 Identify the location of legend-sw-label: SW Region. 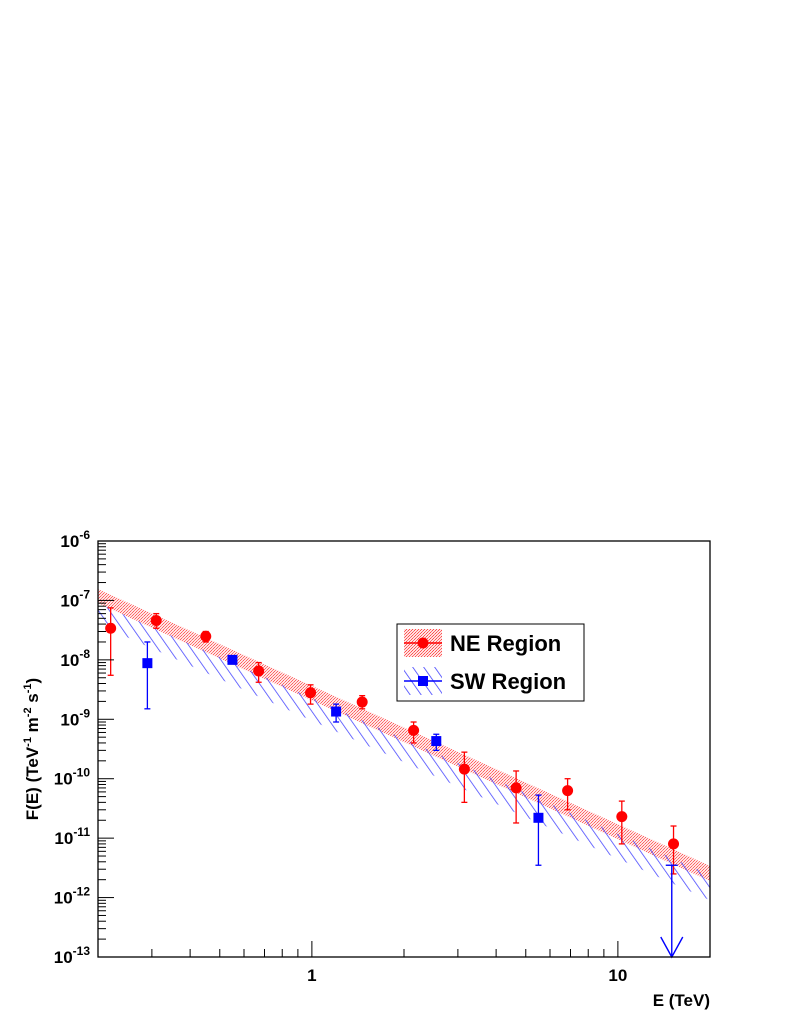
(508, 681).